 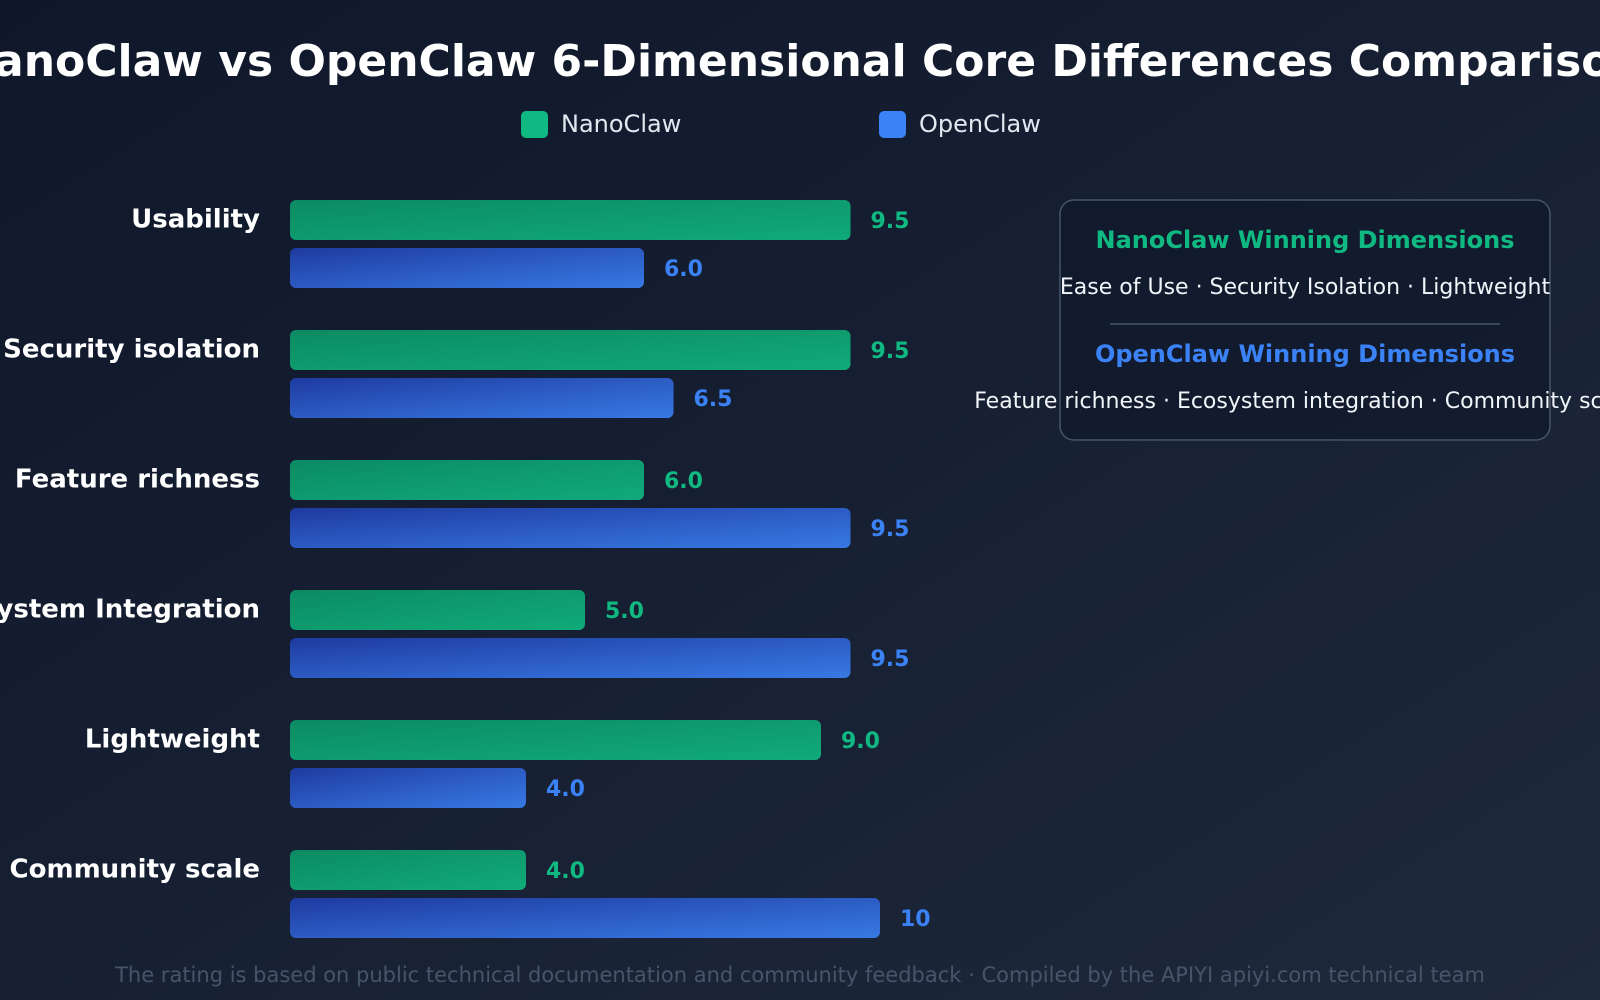 I want to click on value-label: 6.5, so click(x=713, y=399).